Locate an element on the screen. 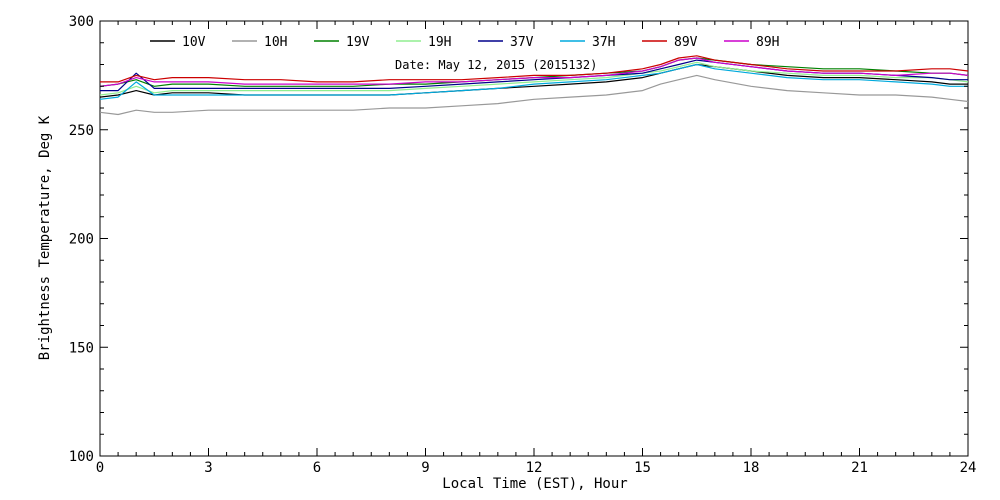  x-tick-label: 21 is located at coordinates (859, 468).